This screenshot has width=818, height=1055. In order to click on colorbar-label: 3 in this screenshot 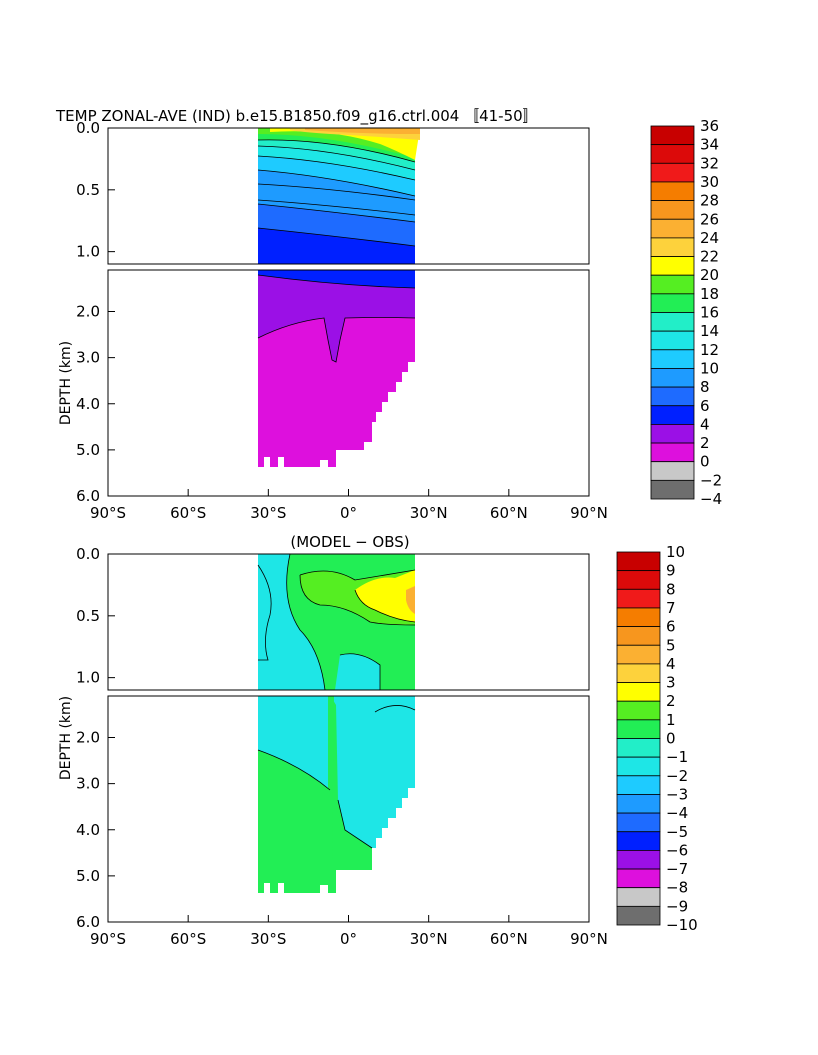, I will do `click(671, 683)`.